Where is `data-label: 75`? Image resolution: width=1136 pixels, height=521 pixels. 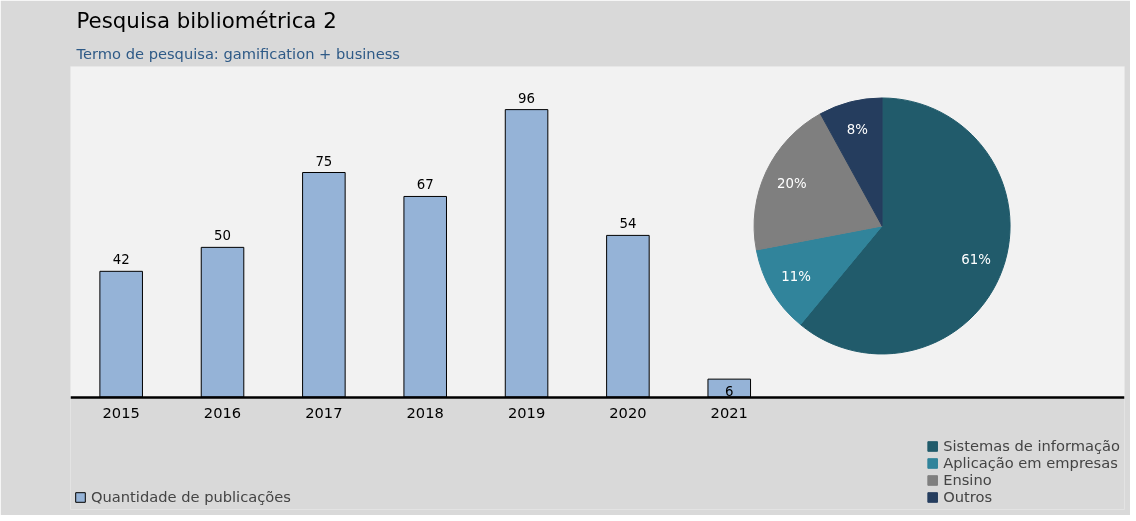
data-label: 75 is located at coordinates (324, 161).